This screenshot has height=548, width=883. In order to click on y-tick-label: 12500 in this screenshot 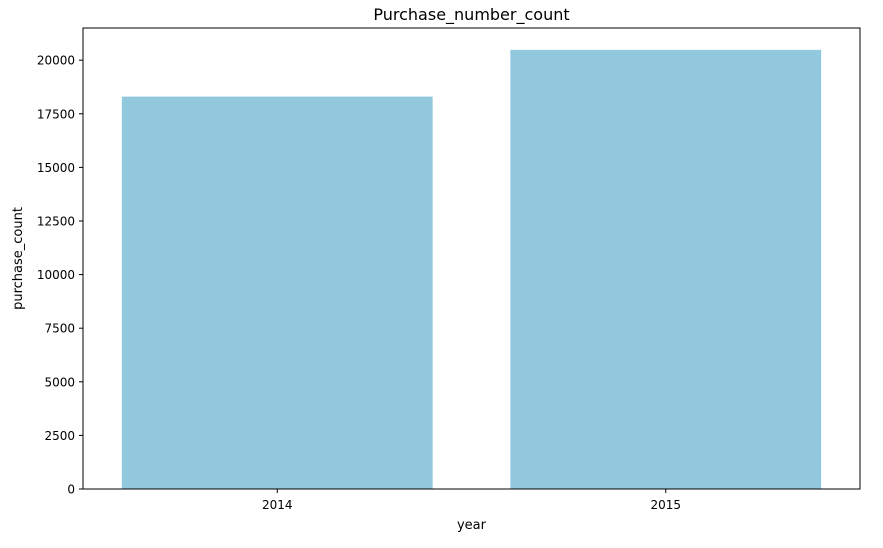, I will do `click(56, 221)`.